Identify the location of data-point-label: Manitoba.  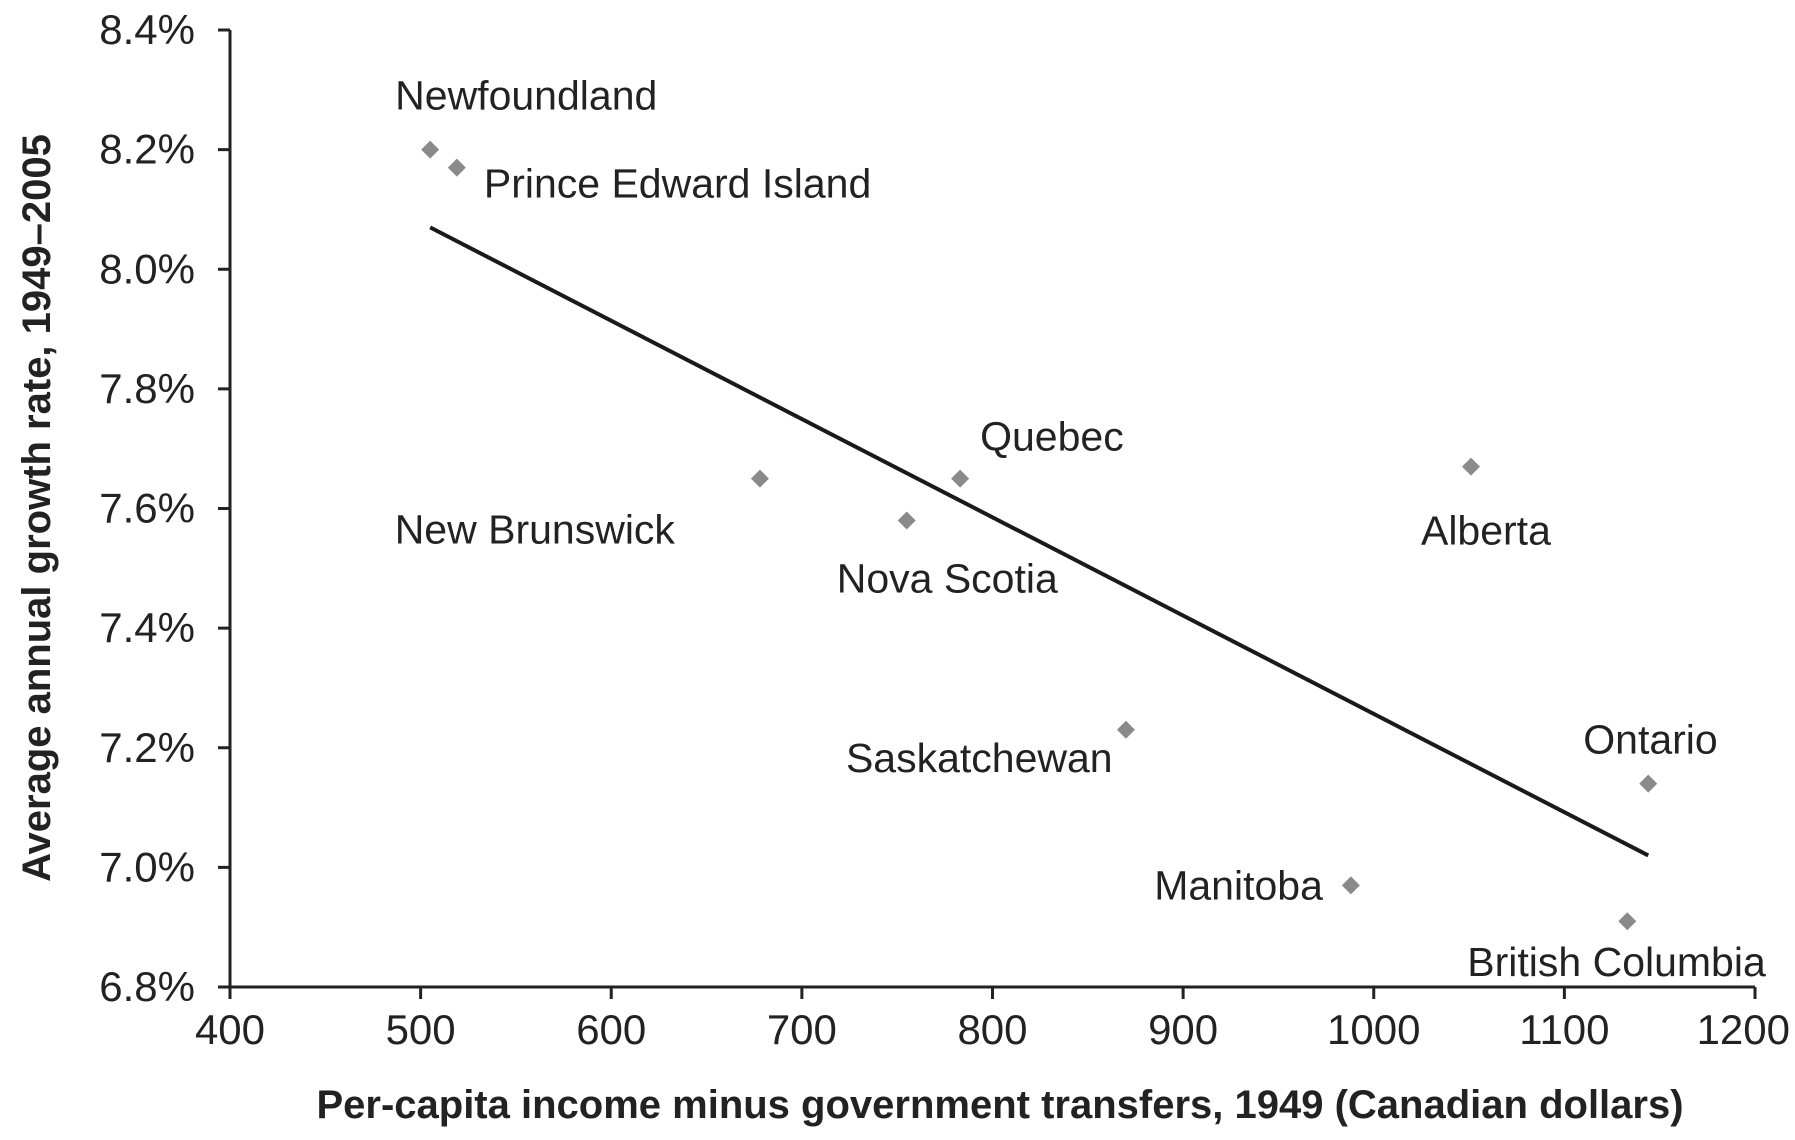
(1238, 885).